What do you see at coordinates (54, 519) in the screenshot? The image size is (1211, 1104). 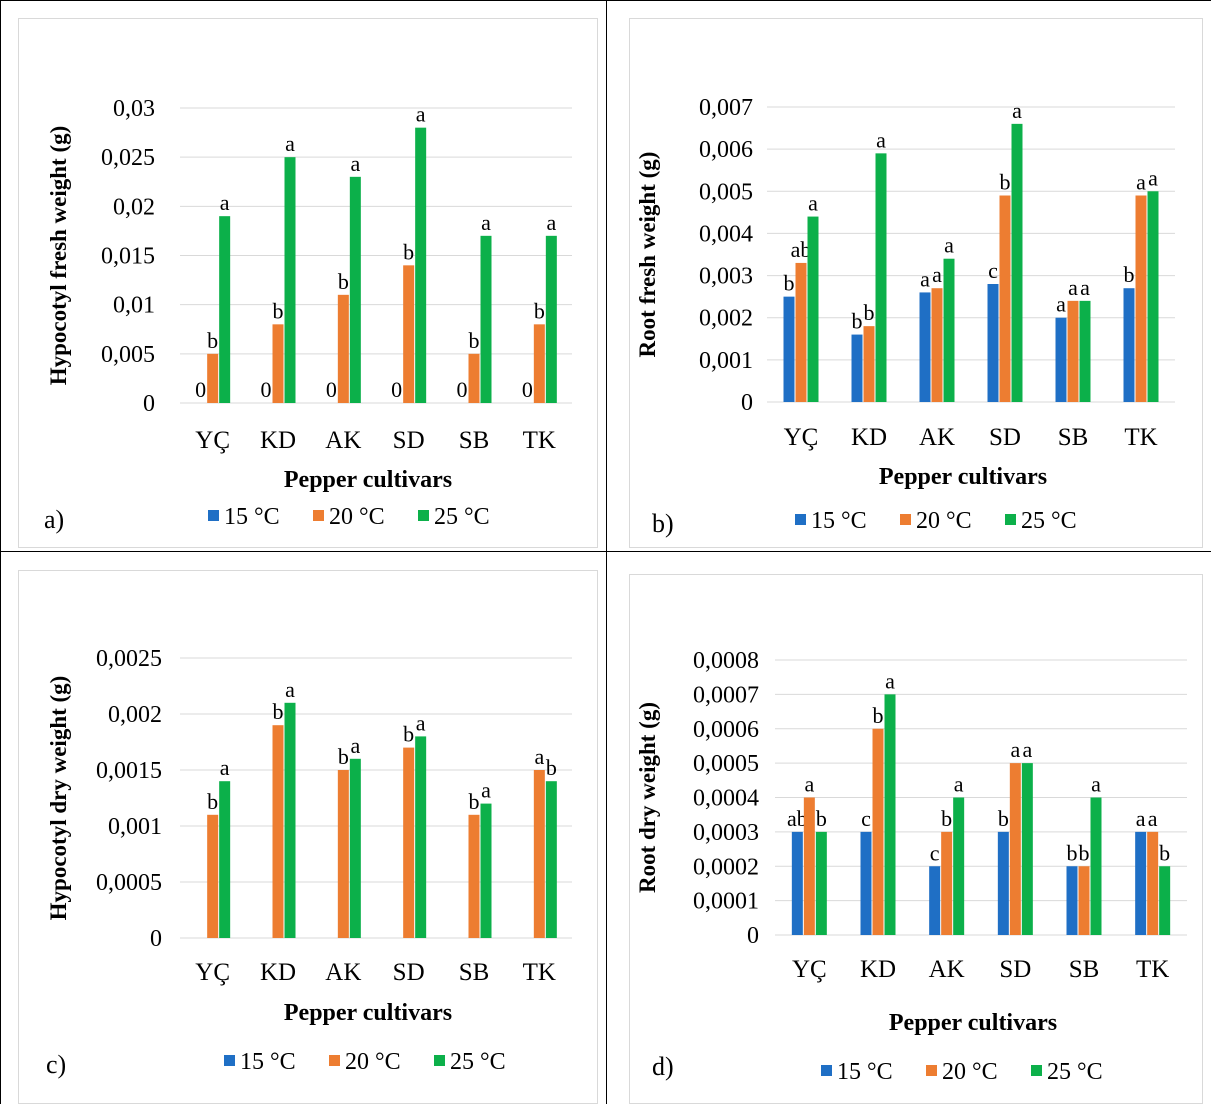 I see `panel-label: a)` at bounding box center [54, 519].